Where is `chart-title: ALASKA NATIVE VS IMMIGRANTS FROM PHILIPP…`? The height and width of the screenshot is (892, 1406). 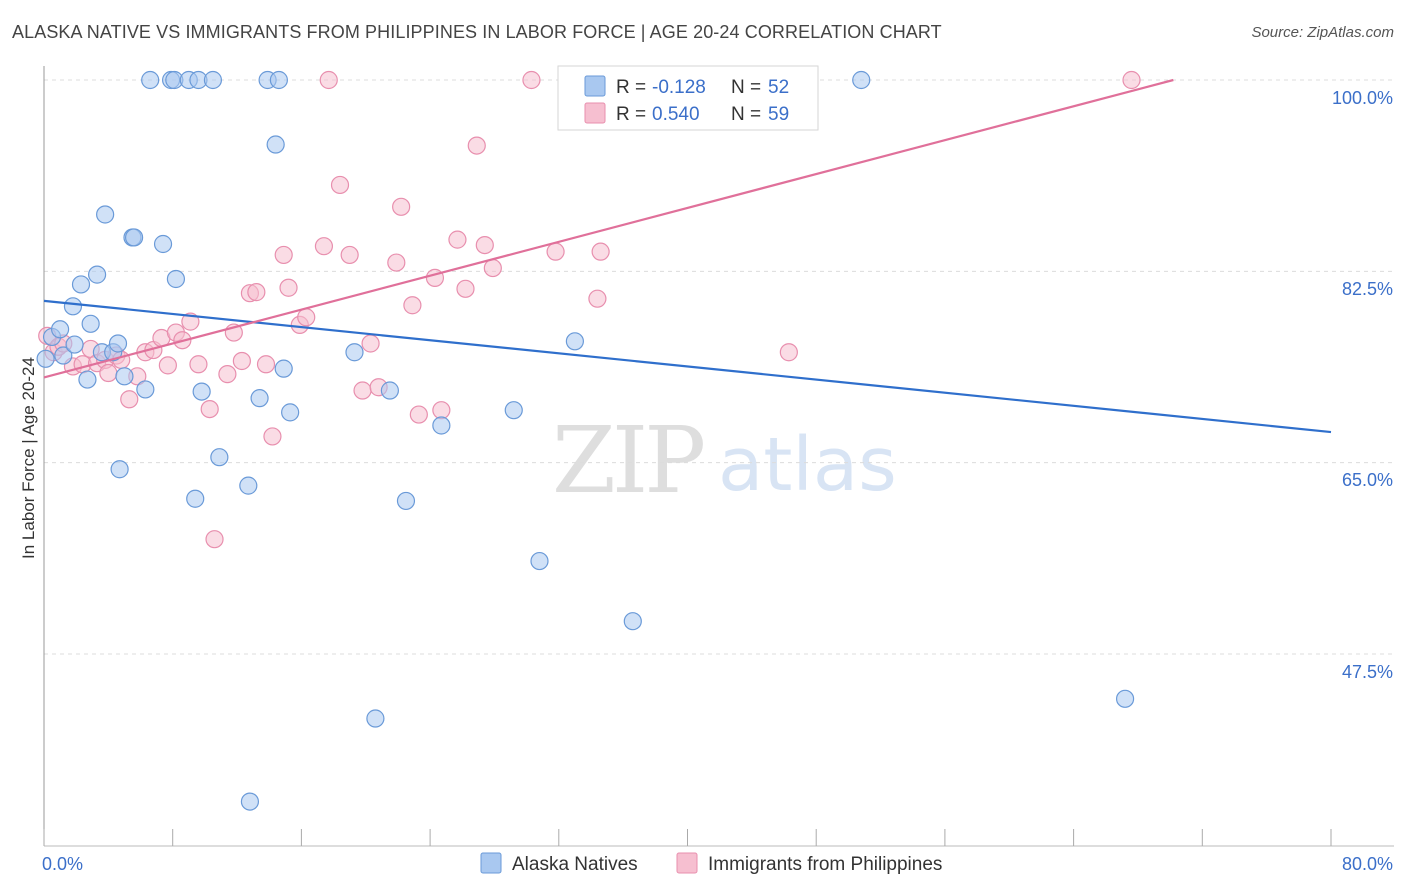 chart-title: ALASKA NATIVE VS IMMIGRANTS FROM PHILIPP… is located at coordinates (477, 32).